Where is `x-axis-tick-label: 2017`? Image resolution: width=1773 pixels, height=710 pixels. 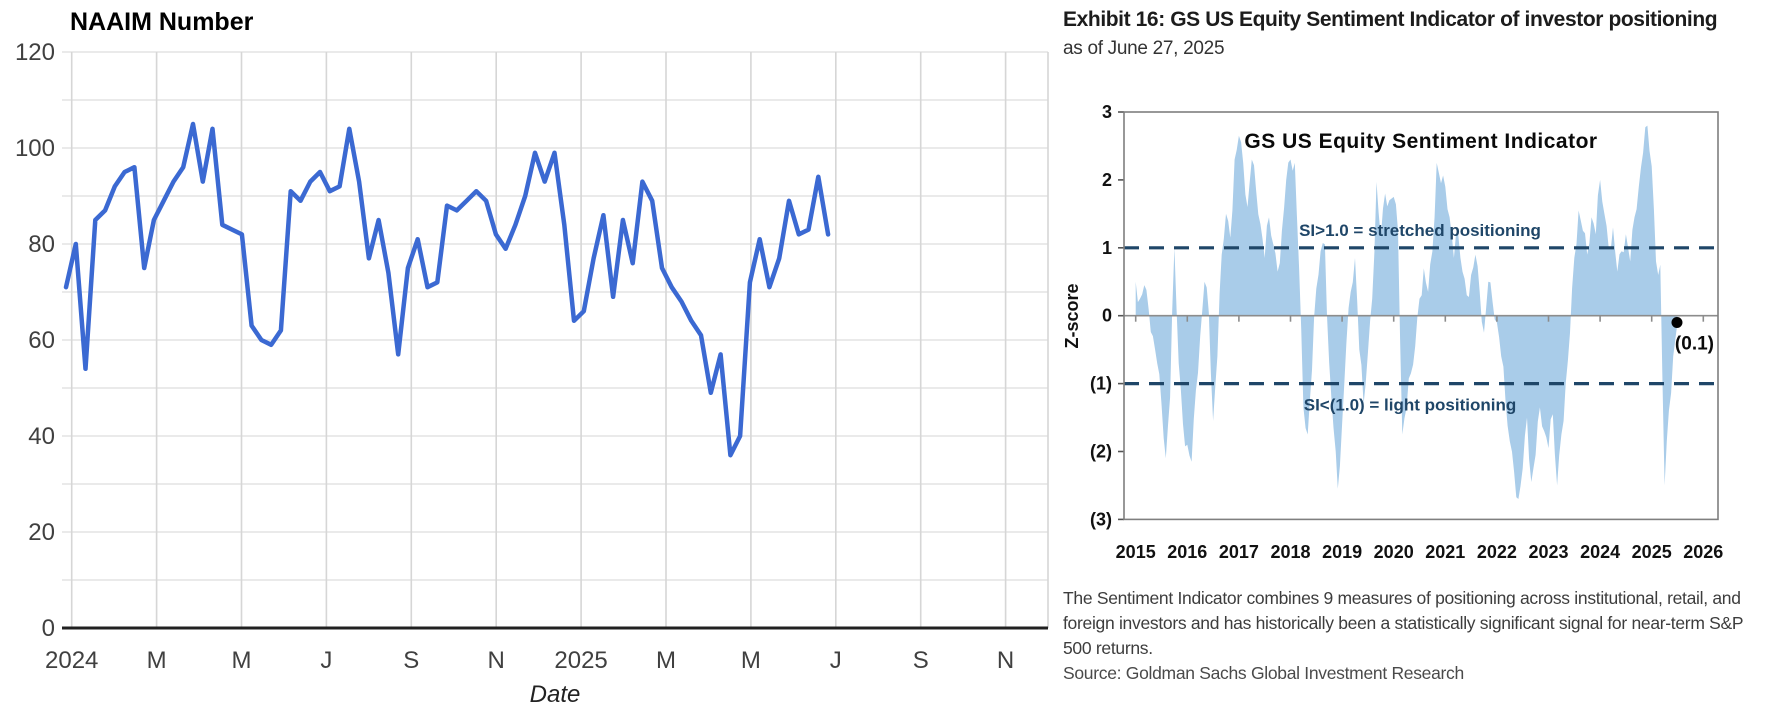 x-axis-tick-label: 2017 is located at coordinates (1239, 552).